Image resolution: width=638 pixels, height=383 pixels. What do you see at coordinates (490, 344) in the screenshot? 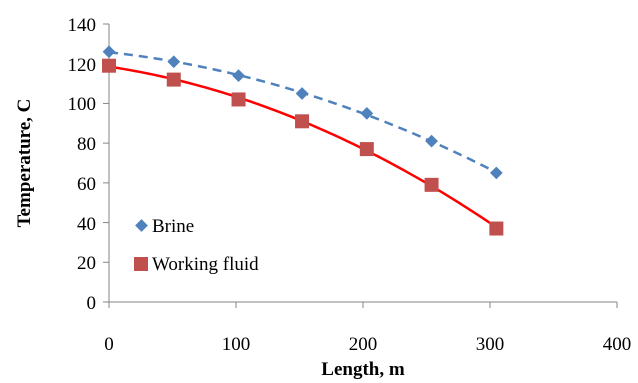
I see `x-tick-label: 300` at bounding box center [490, 344].